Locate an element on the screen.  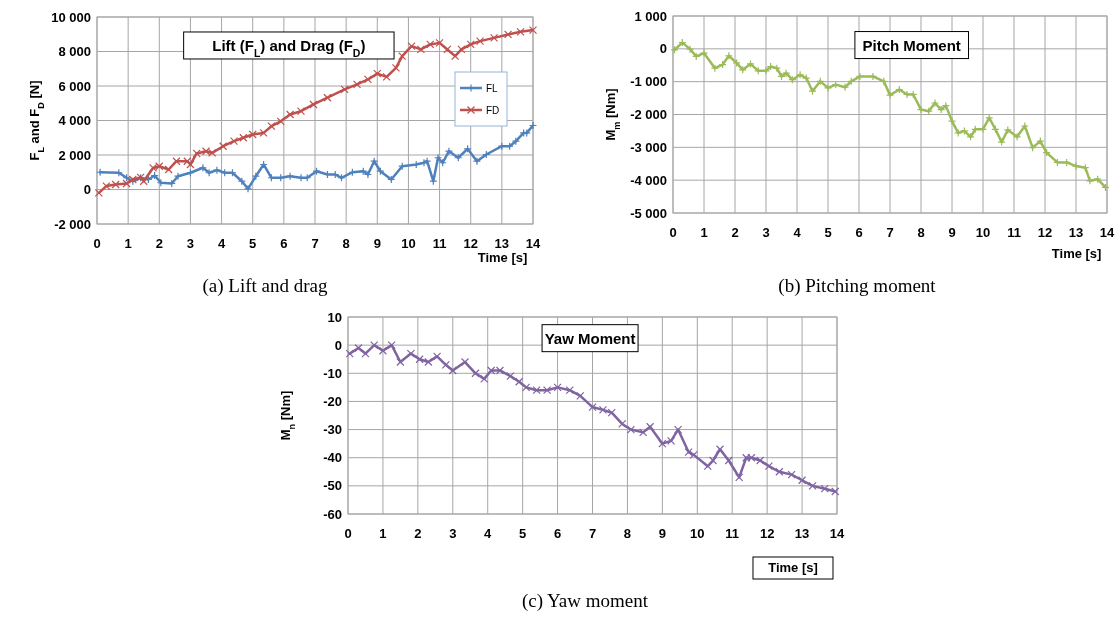
text: Yaw Moment is located at coordinates (590, 338).